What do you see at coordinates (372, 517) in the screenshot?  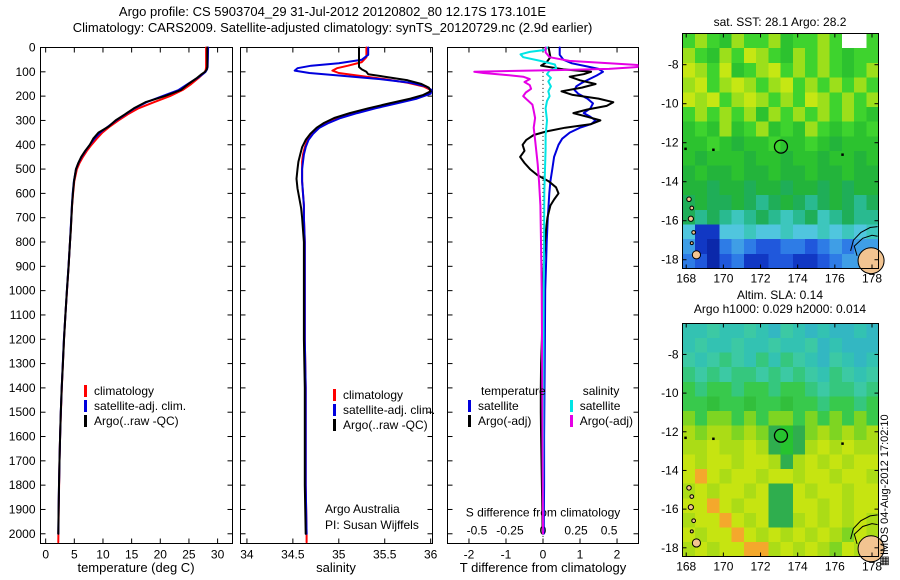 I see `pi-annotation: Argo Australia PI: Susan Wijffels` at bounding box center [372, 517].